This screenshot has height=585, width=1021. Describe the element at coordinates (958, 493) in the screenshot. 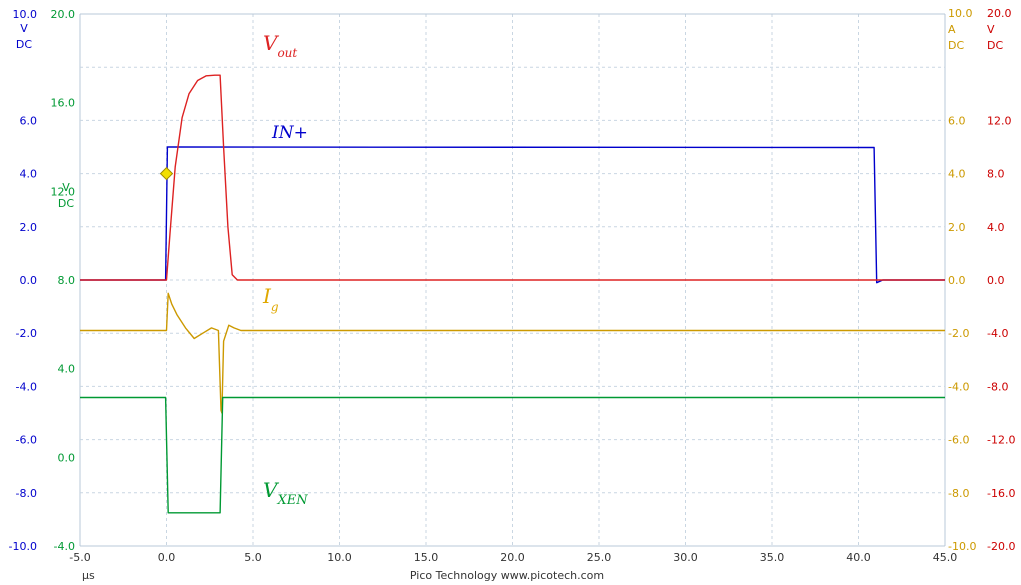

I see `right_orange-tick-label: -8.0` at that location.